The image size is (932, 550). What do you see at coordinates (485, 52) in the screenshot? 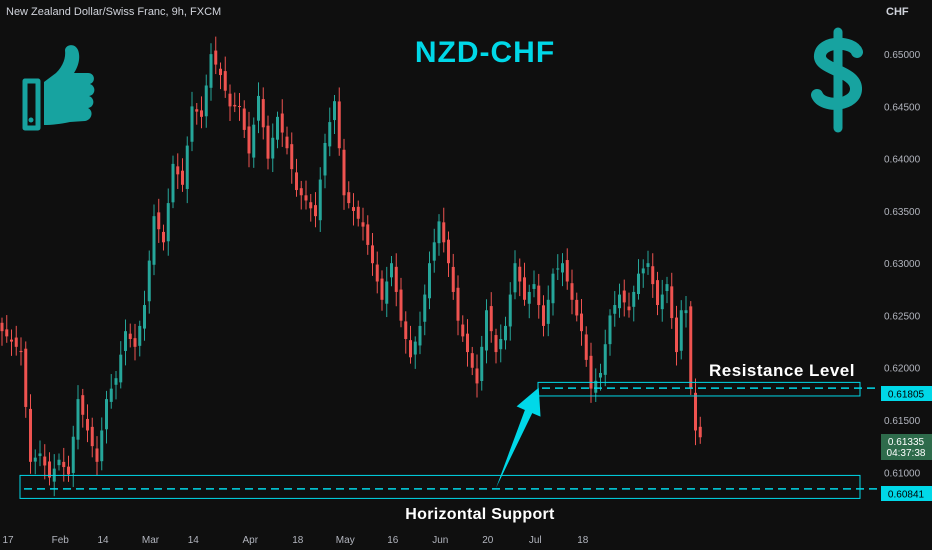
I see `chart-headline: NZD-CHF` at bounding box center [485, 52].